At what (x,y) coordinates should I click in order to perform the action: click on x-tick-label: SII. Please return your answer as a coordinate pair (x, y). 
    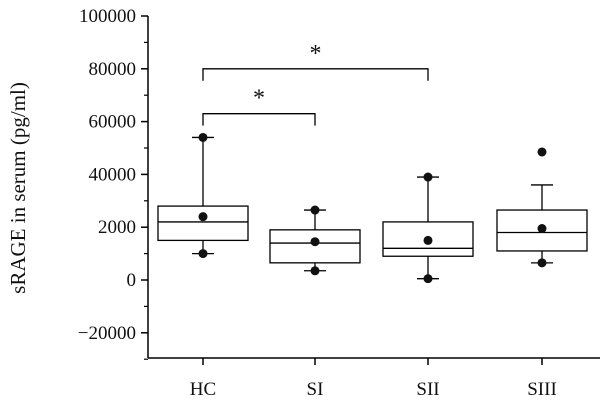
    Looking at the image, I should click on (427, 389).